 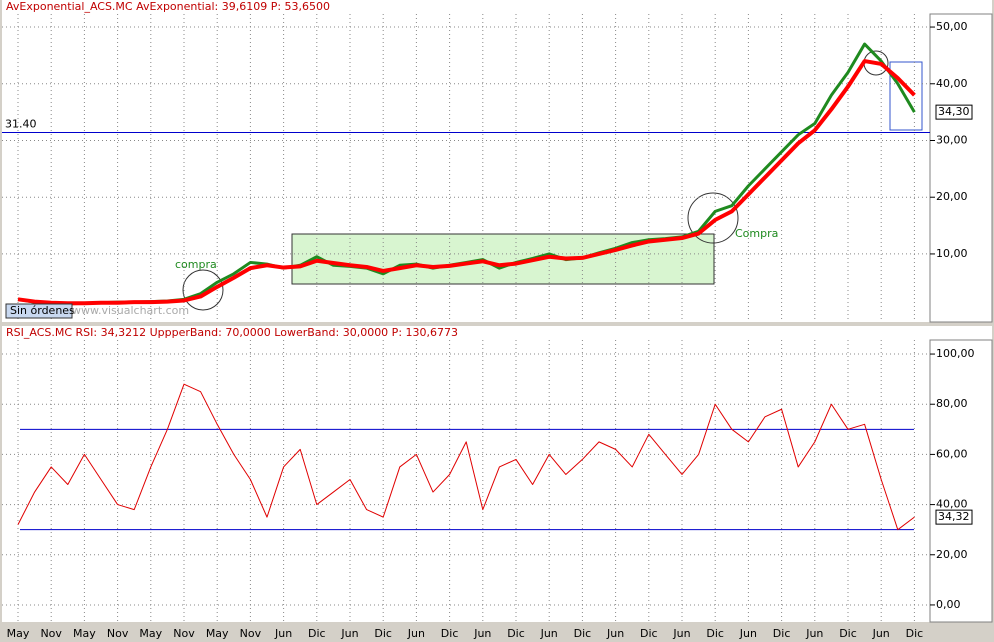 What do you see at coordinates (952, 139) in the screenshot?
I see `y-tick-label: 30,00` at bounding box center [952, 139].